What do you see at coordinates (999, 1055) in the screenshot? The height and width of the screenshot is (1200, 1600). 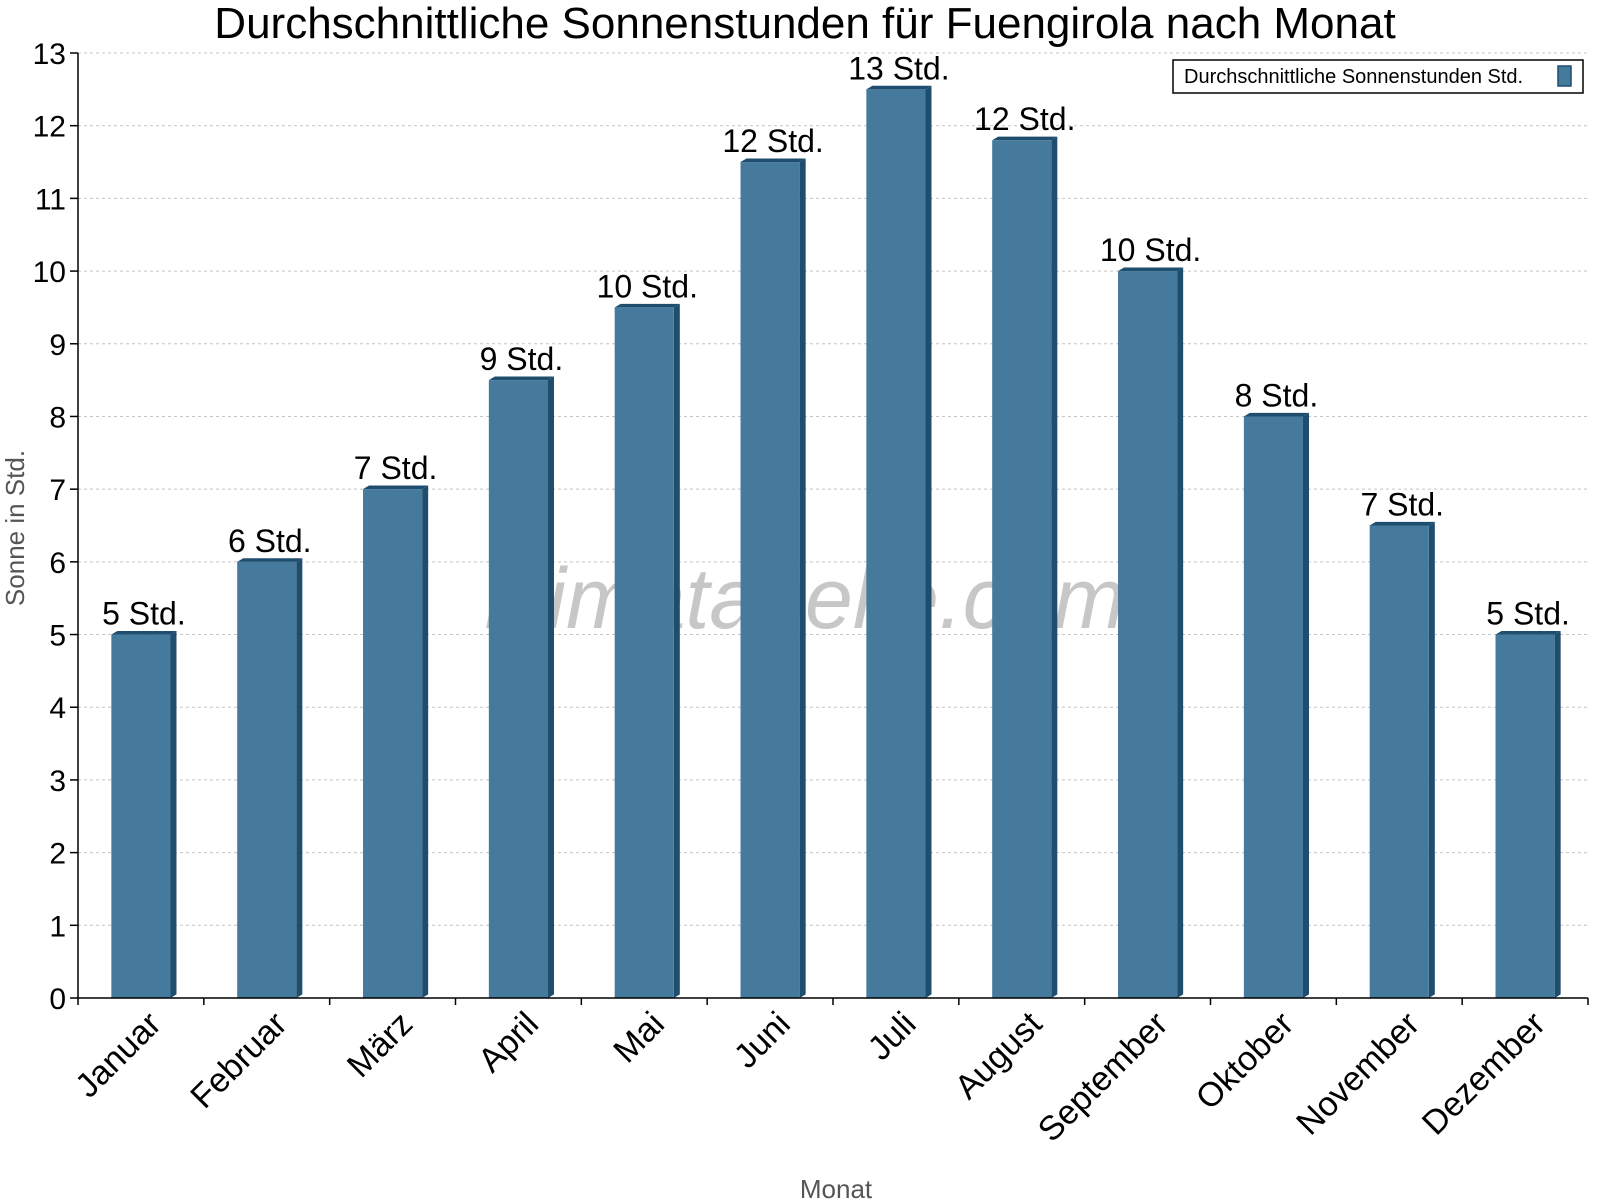 I see `x-tick-label: August` at bounding box center [999, 1055].